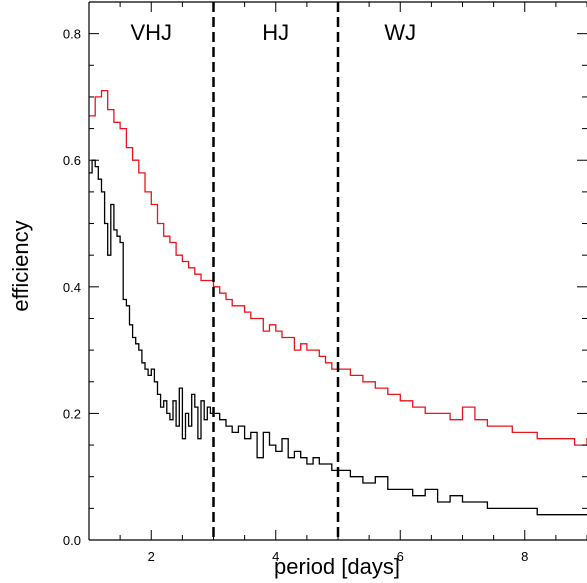 The height and width of the screenshot is (583, 587). What do you see at coordinates (72, 34) in the screenshot?
I see `y-tick-label: 0.8` at bounding box center [72, 34].